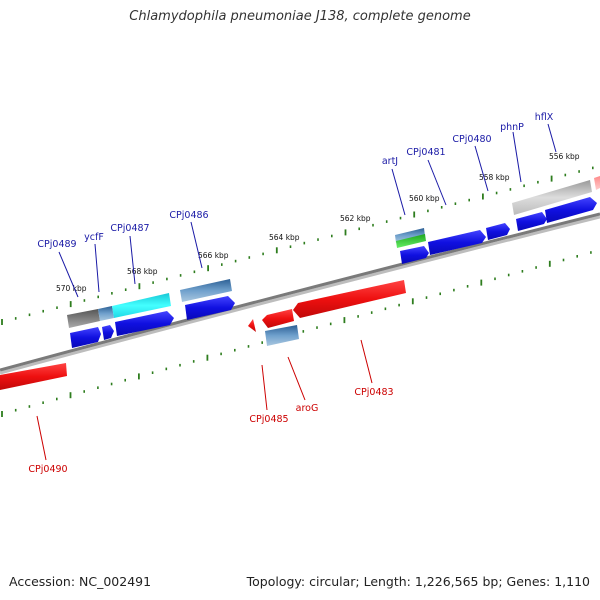  I want to click on scale-label-566: 566 kbp, so click(213, 255).